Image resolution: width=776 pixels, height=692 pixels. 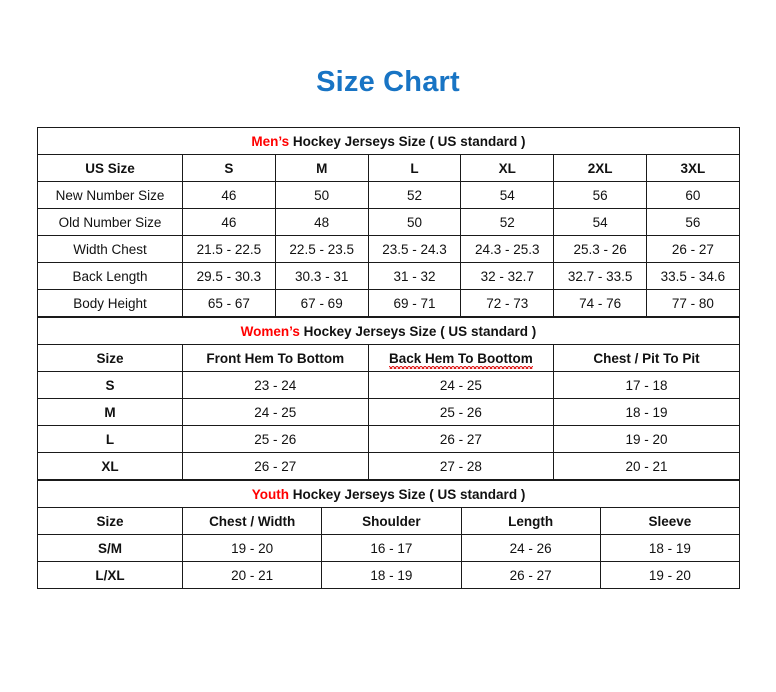 I want to click on mens-cell-2-2: 23.5 - 24.3, so click(x=414, y=249).